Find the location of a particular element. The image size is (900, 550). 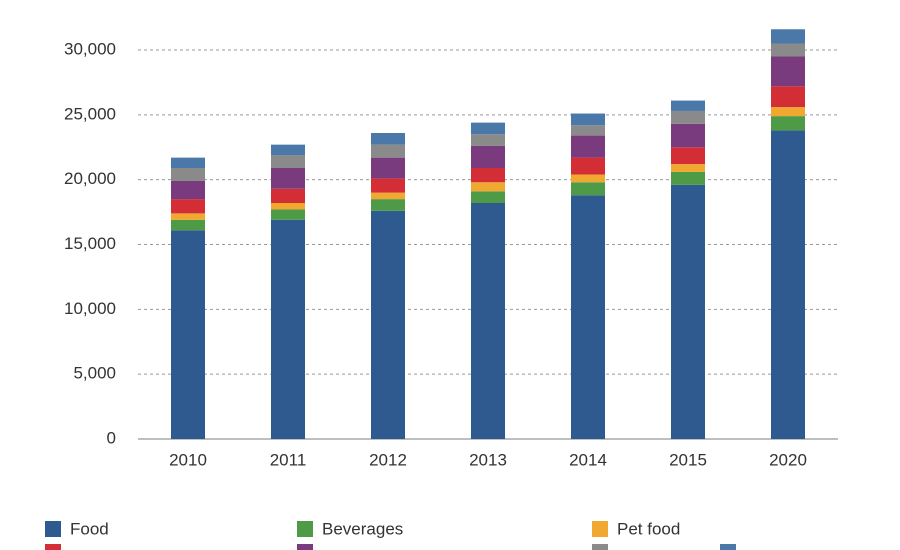

legend-label: Beverages is located at coordinates (362, 528).